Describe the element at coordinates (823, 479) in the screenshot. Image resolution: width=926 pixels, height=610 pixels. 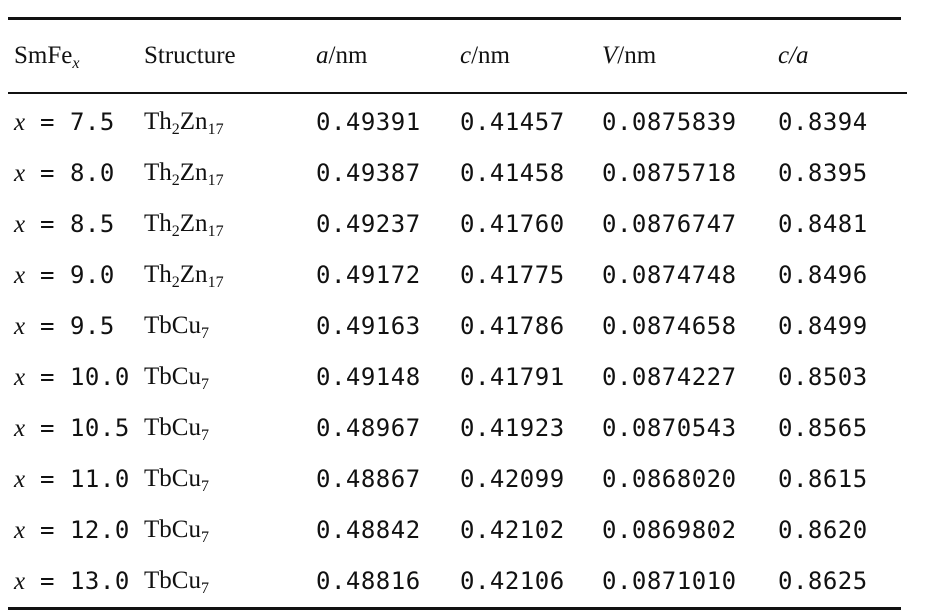
I see `cell-c-over-a: 0.8615` at that location.